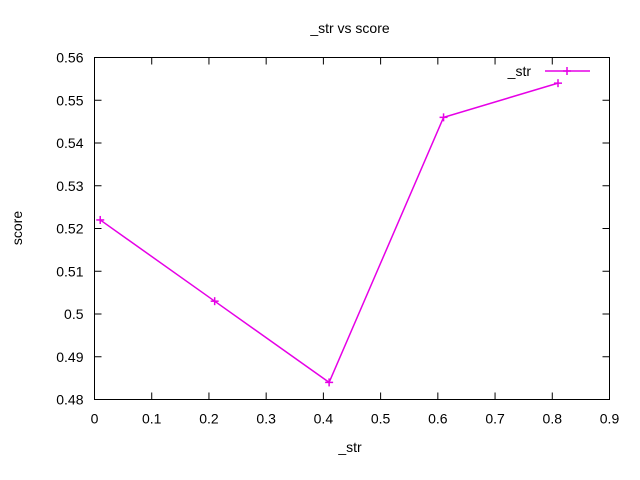 This screenshot has height=480, width=640. Describe the element at coordinates (381, 419) in the screenshot. I see `x-tick-label: 0.5` at that location.